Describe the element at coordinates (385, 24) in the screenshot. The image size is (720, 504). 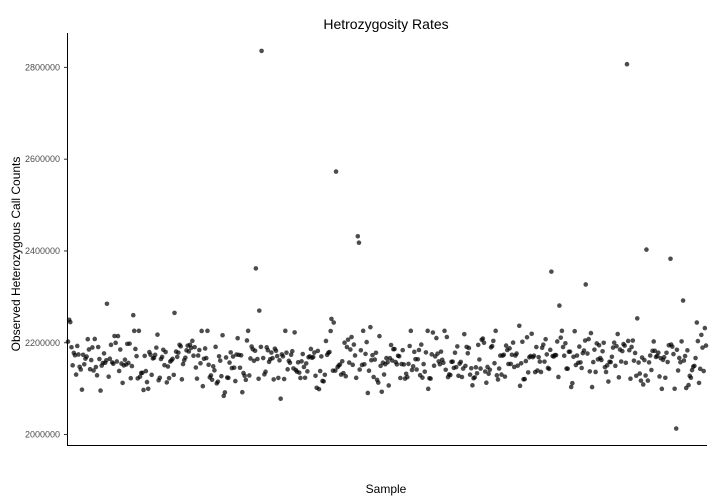
I see `chart-title: Hetrozygosity Rates` at that location.